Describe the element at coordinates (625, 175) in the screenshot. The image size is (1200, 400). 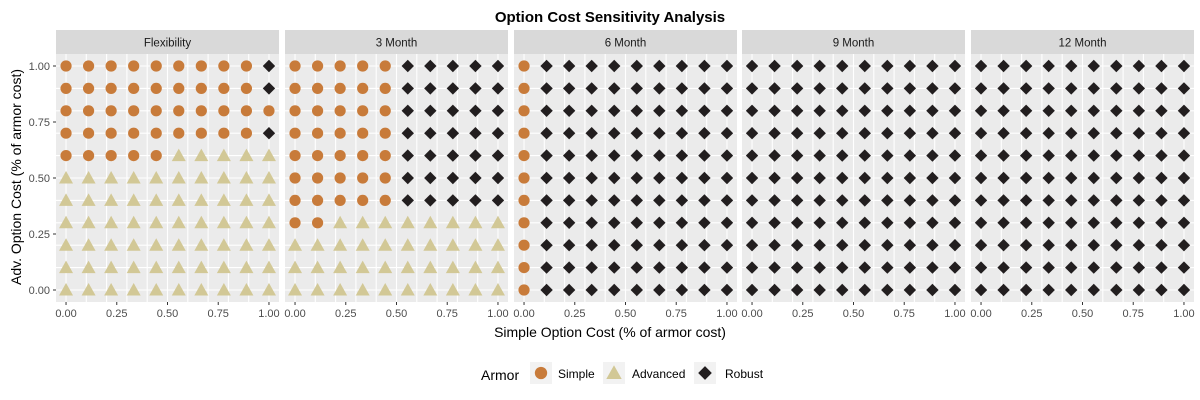
I see `facet-panel-2: 6 Month 0.00 0.25 0.50 0.75 1.00` at that location.